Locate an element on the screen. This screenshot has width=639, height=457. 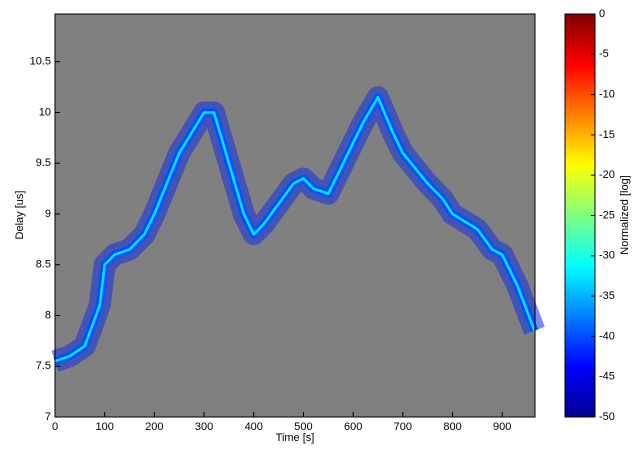
x-tick-label: 200 is located at coordinates (154, 427).